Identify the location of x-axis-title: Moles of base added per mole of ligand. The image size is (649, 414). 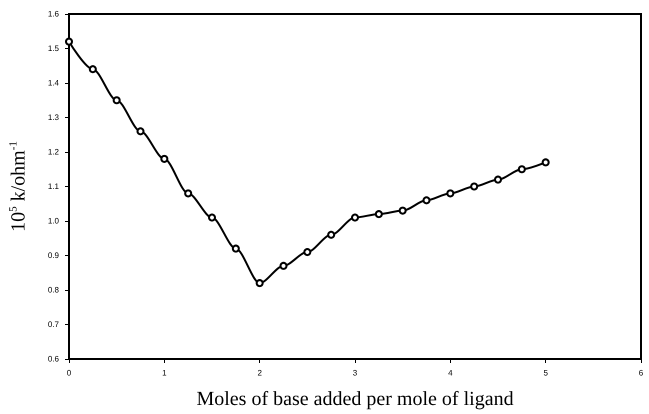
(355, 399).